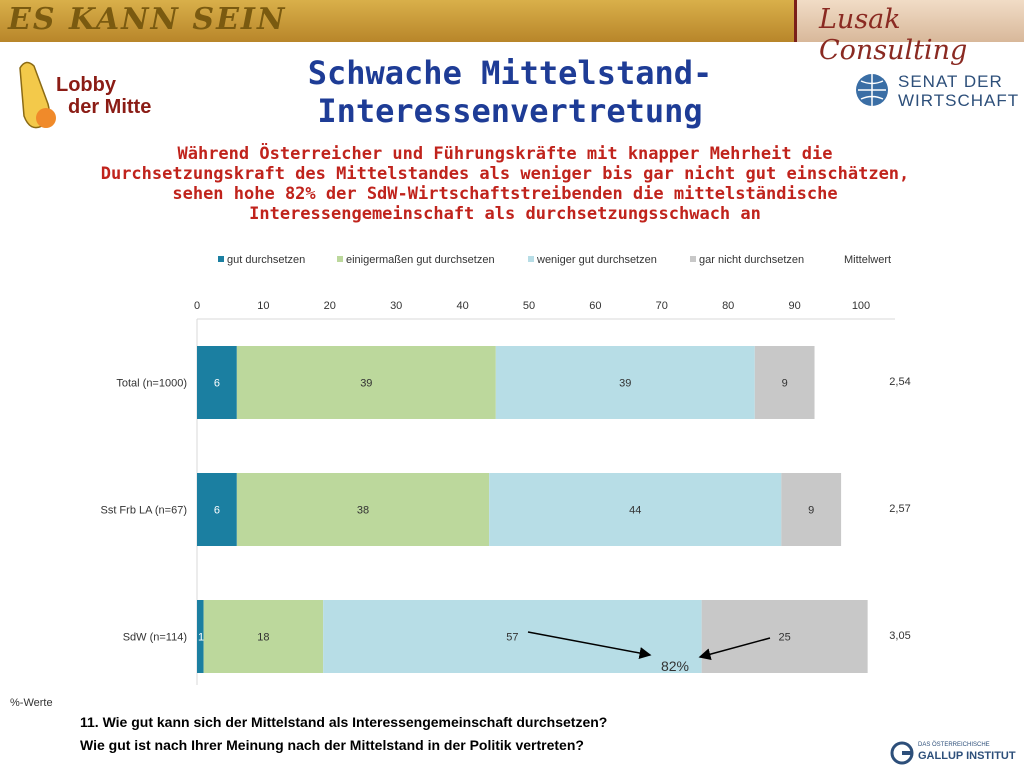  What do you see at coordinates (902, 753) in the screenshot?
I see `gallup-logo-icon` at bounding box center [902, 753].